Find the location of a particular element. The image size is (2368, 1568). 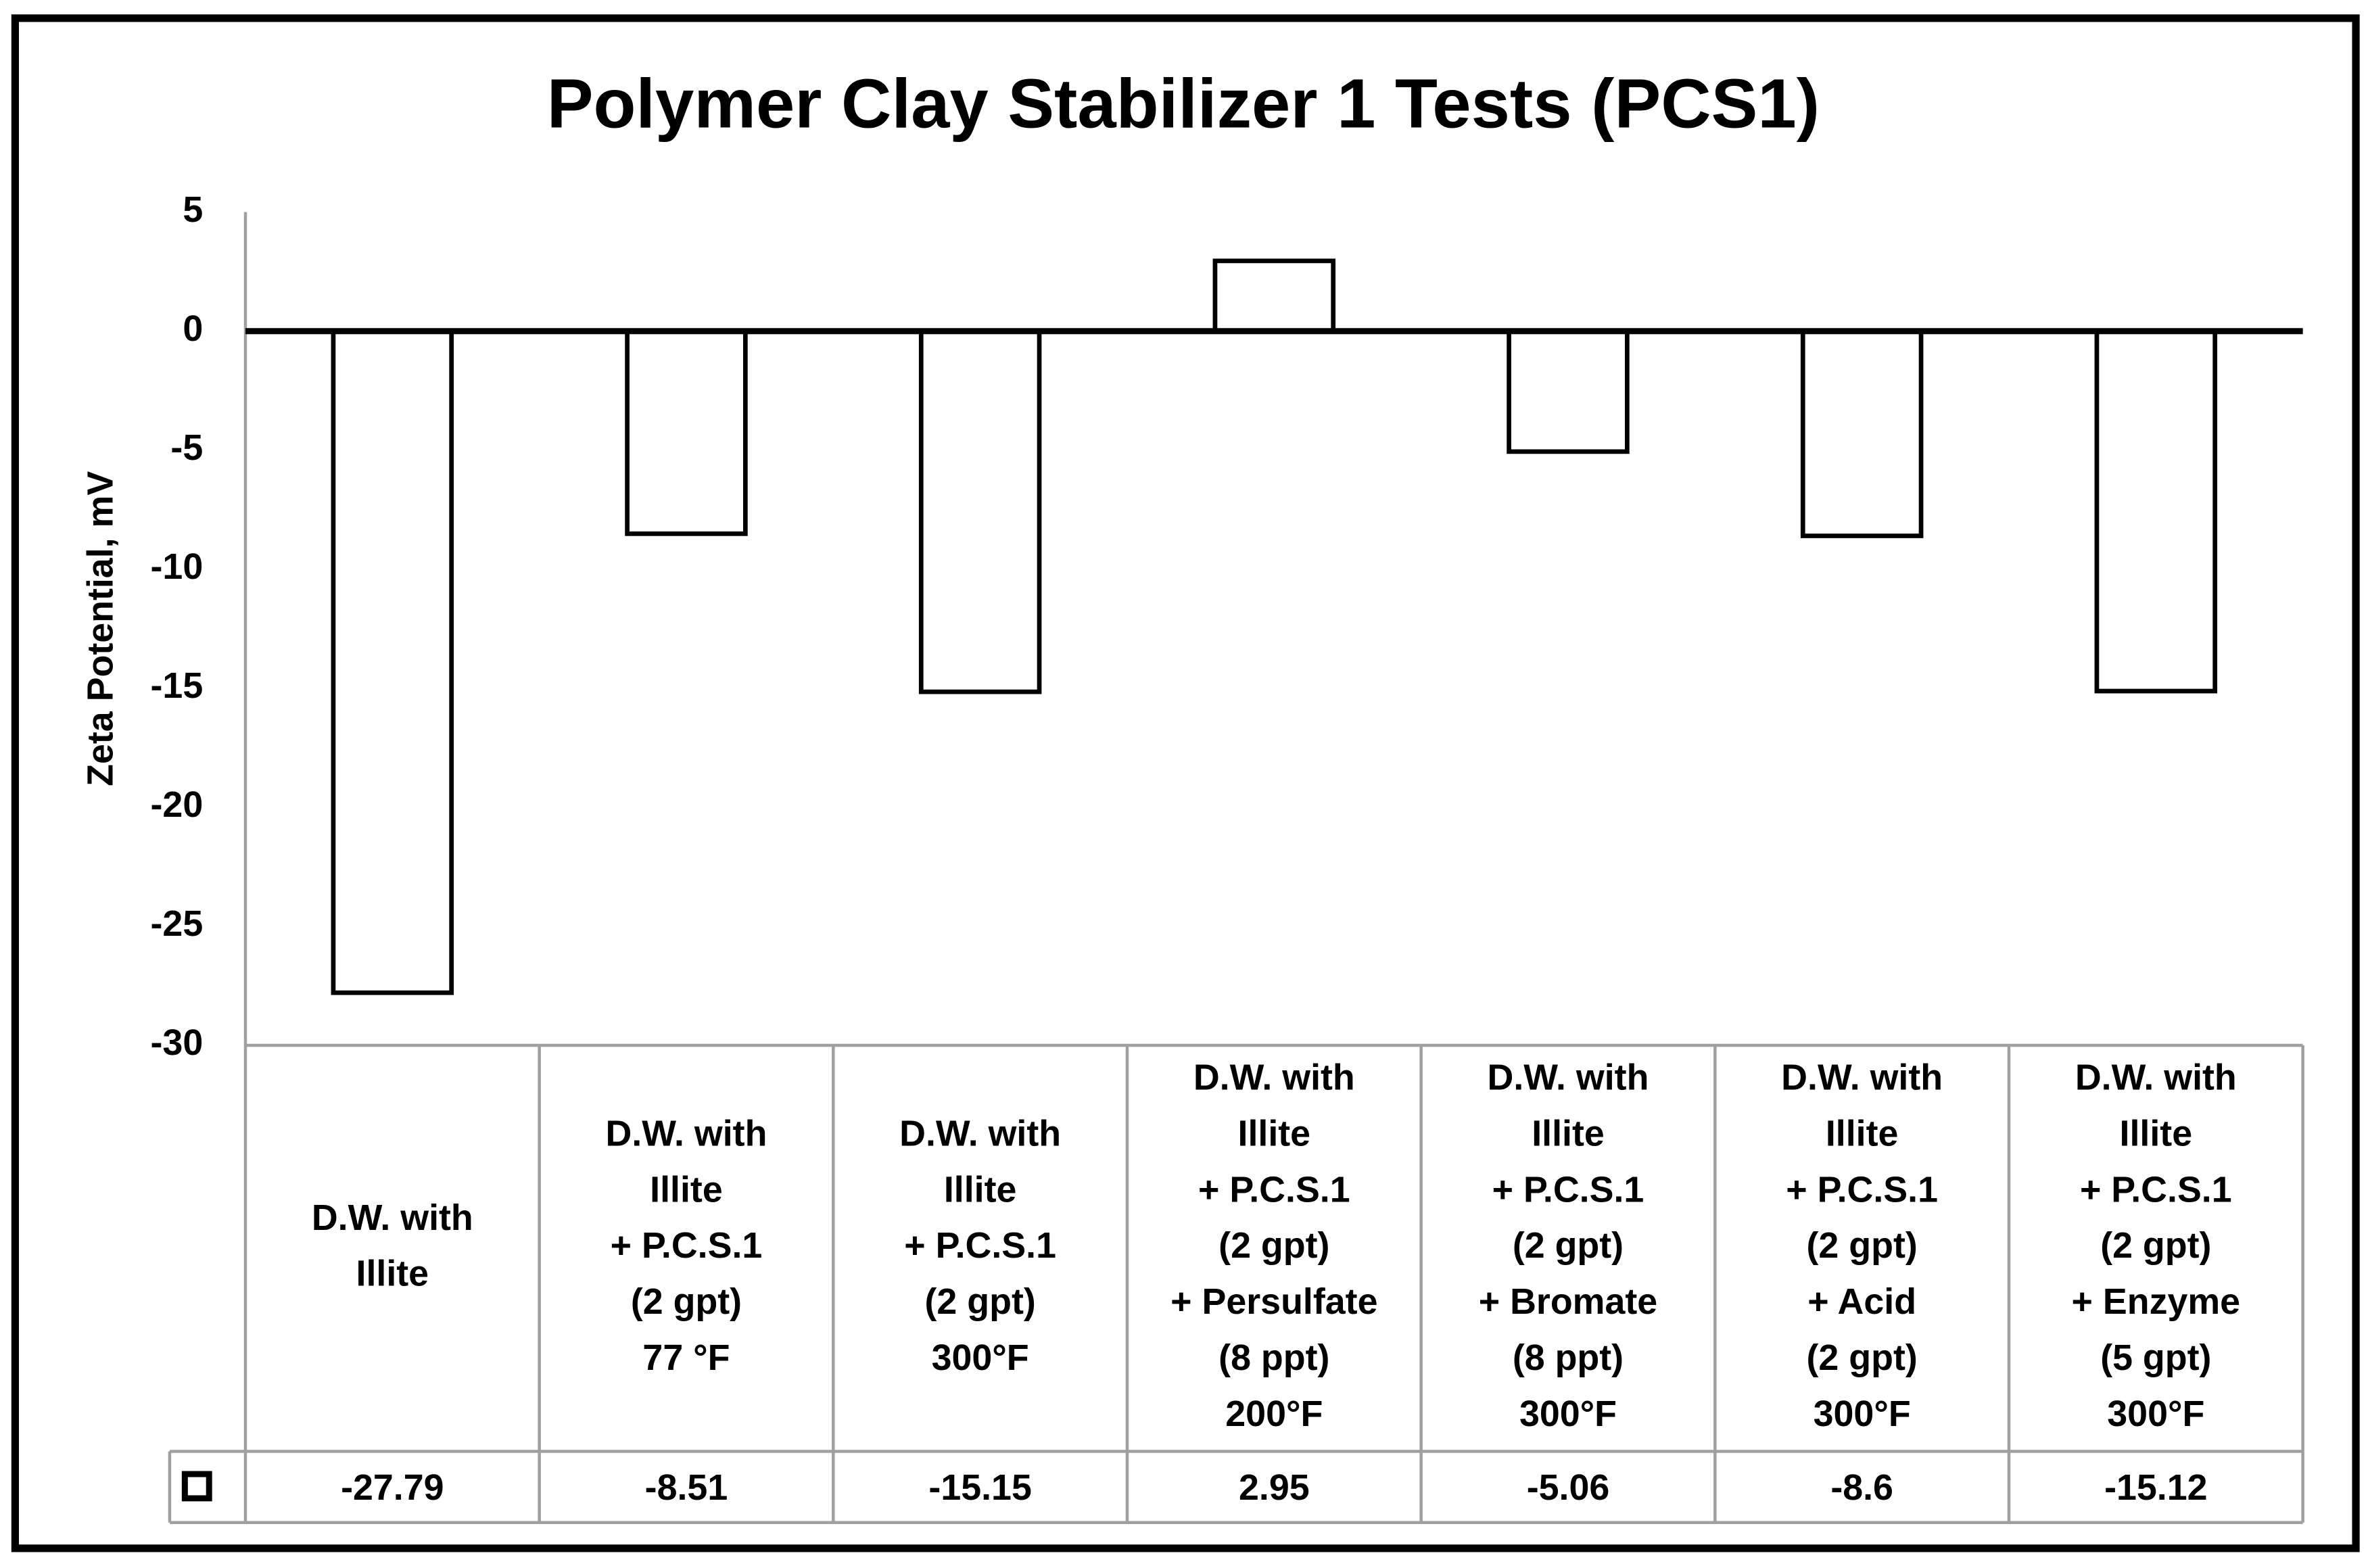

y-tick-label: 0 is located at coordinates (193, 328).